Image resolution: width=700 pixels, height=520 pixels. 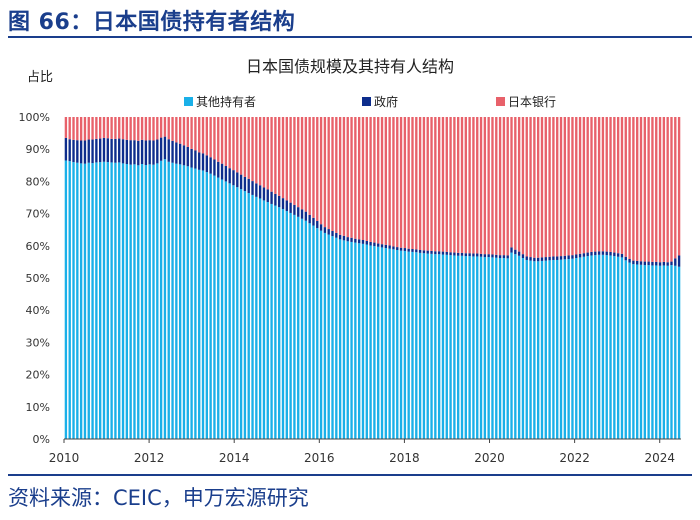 I want to click on legend-swatch-boj, so click(x=500, y=101).